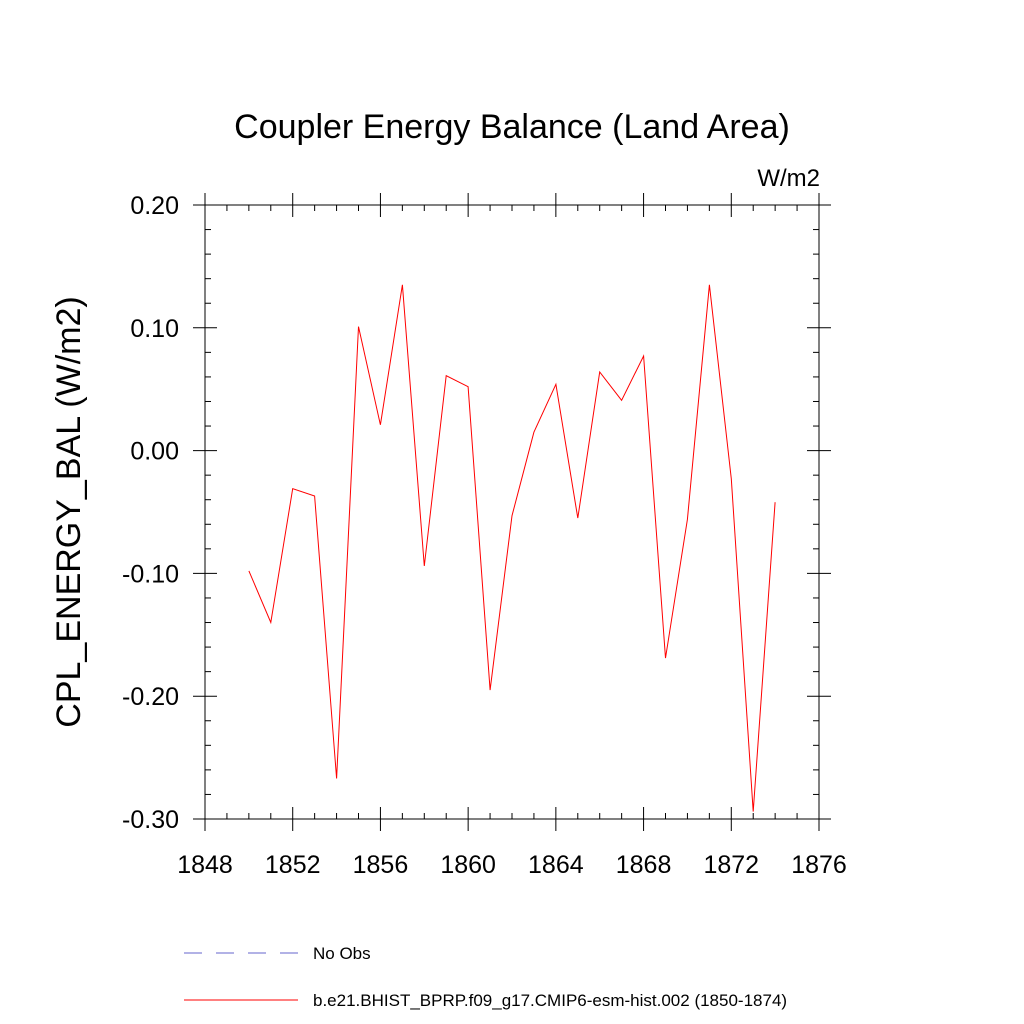 This screenshot has width=1024, height=1024. I want to click on y-axis-label: CPL_ENERGY_BAL (W/m2), so click(69, 511).